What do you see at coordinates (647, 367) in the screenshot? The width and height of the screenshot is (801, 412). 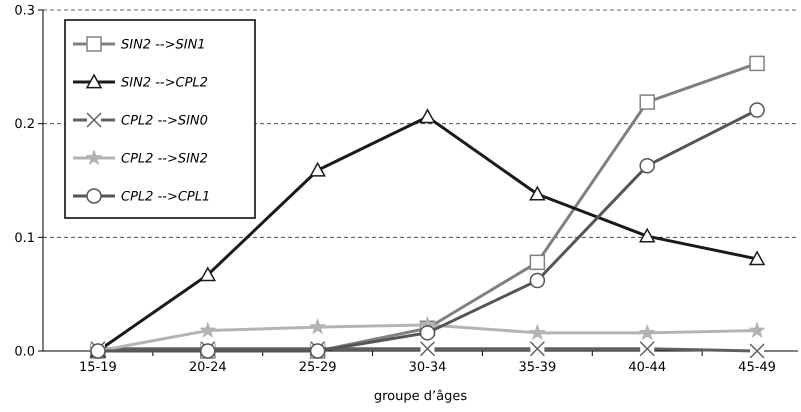 I see `x-tick-label: 40-44` at bounding box center [647, 367].